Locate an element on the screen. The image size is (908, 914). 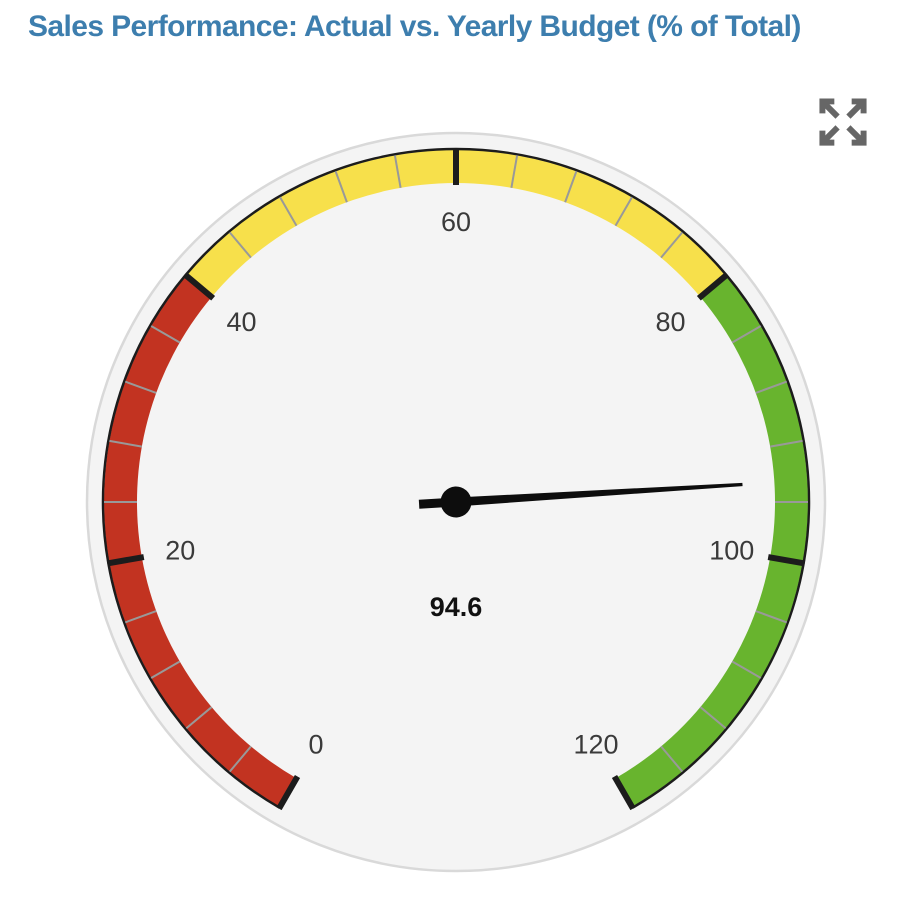
expand-arrow-top-right is located at coordinates (859, 106).